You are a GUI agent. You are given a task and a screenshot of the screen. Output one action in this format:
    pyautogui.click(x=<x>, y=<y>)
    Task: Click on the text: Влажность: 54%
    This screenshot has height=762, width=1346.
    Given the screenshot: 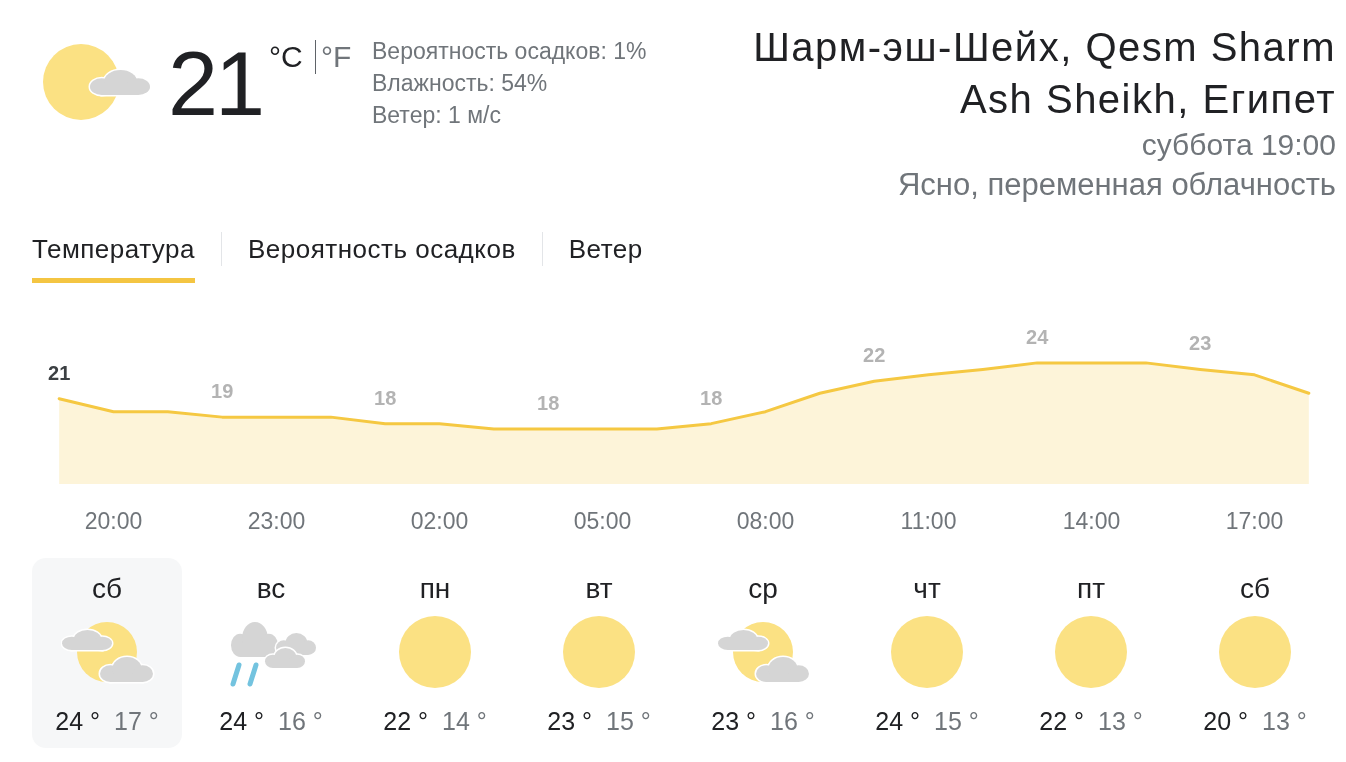 What is the action you would take?
    pyautogui.click(x=460, y=83)
    